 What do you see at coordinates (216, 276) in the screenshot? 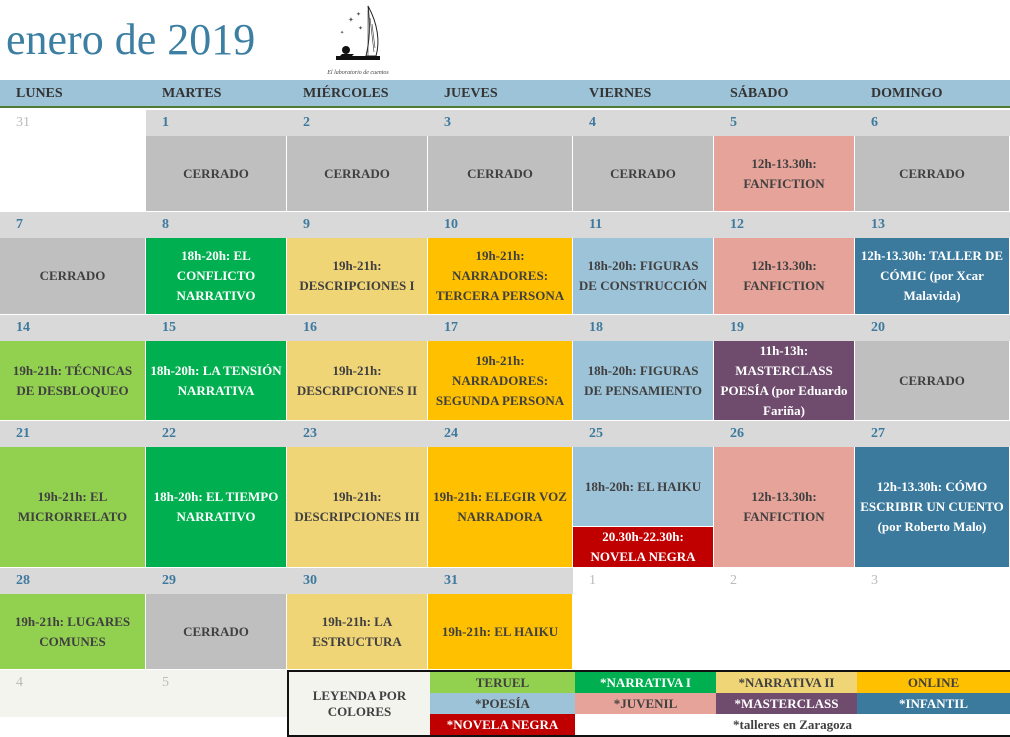
I see `event-narrativa1: 18h-20h: EL CONFLICTO NARRATIVO` at bounding box center [216, 276].